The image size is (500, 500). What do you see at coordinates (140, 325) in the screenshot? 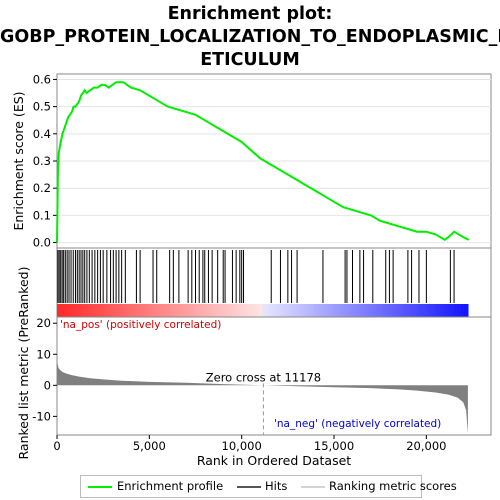
I see `pos-correlated-label: 'na_pos' (positively correlated)` at bounding box center [140, 325].